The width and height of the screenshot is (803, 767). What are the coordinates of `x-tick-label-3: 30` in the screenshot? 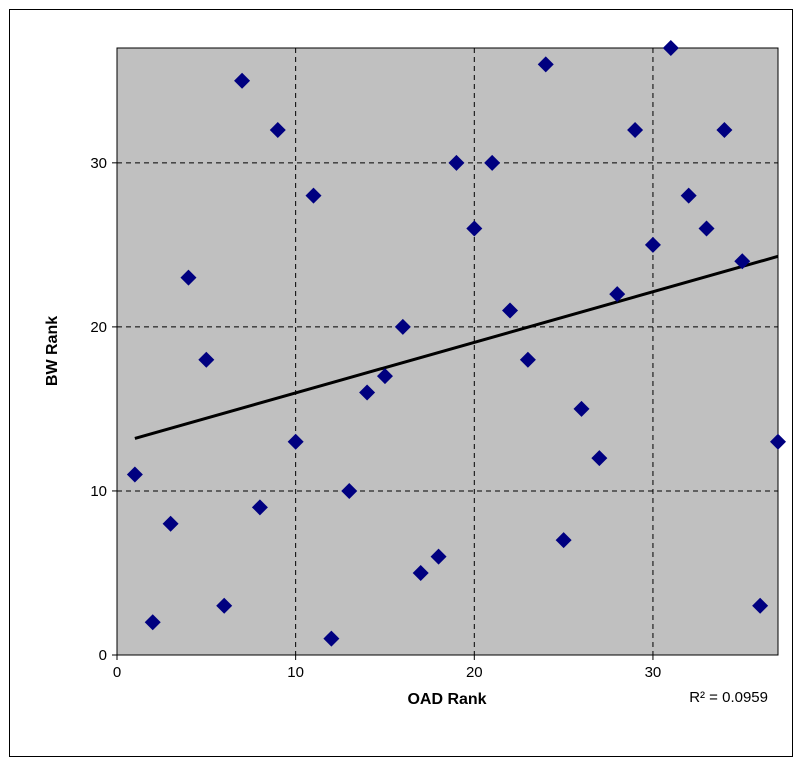 It's located at (653, 672).